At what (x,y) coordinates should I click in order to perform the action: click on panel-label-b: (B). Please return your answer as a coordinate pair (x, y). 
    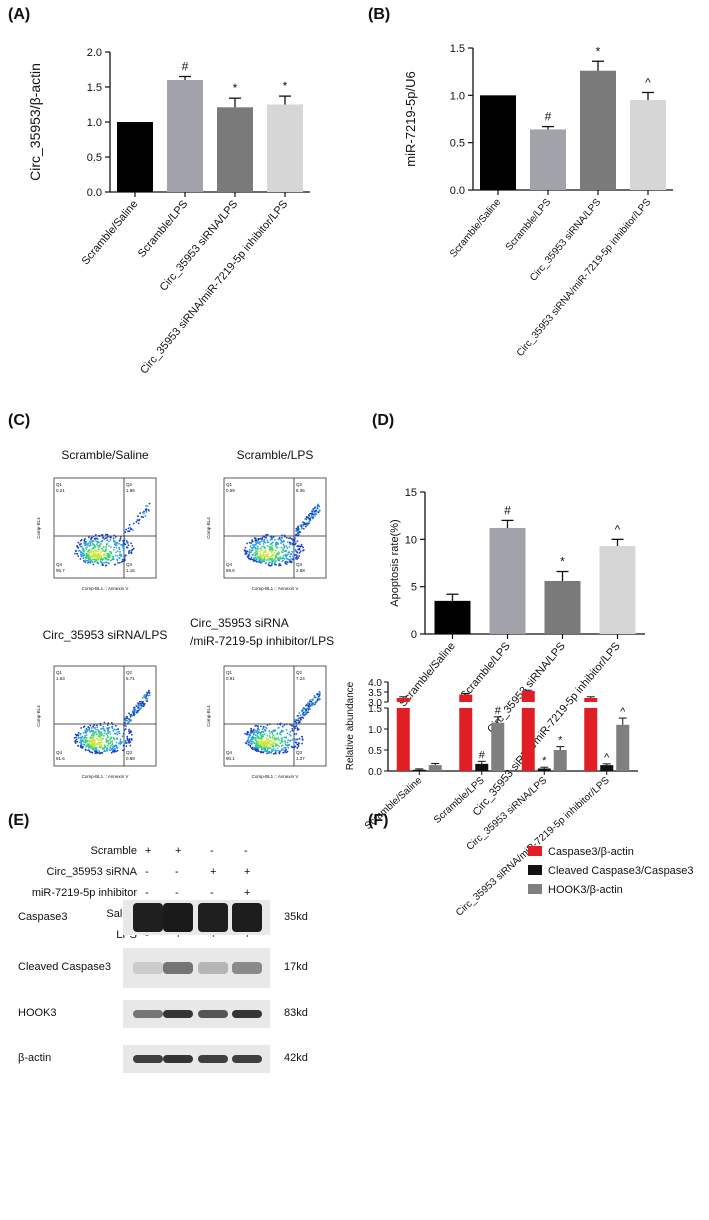
    Looking at the image, I should click on (379, 14).